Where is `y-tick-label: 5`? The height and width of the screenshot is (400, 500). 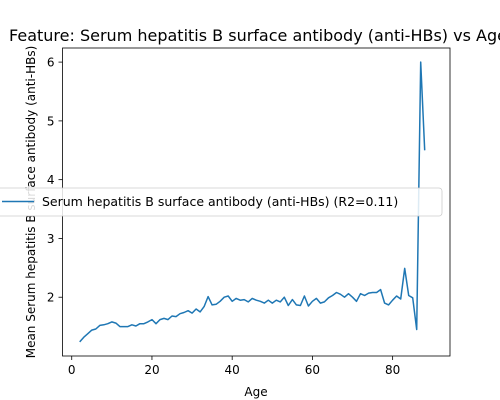 y-tick-label: 5 is located at coordinates (51, 121).